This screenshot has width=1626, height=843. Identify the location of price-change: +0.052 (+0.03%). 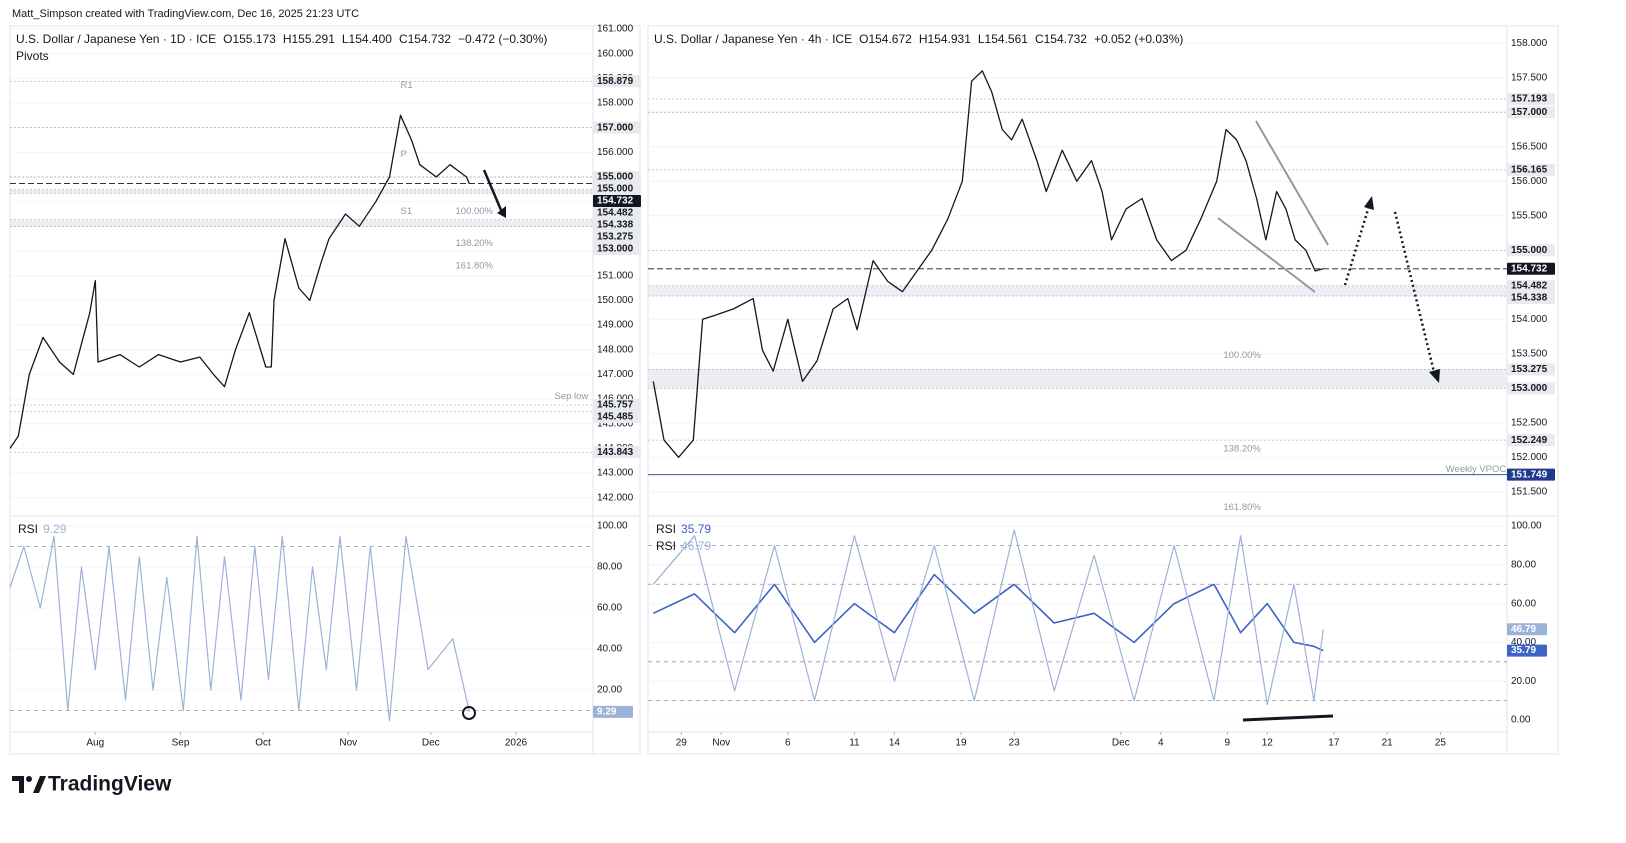
(1138, 39).